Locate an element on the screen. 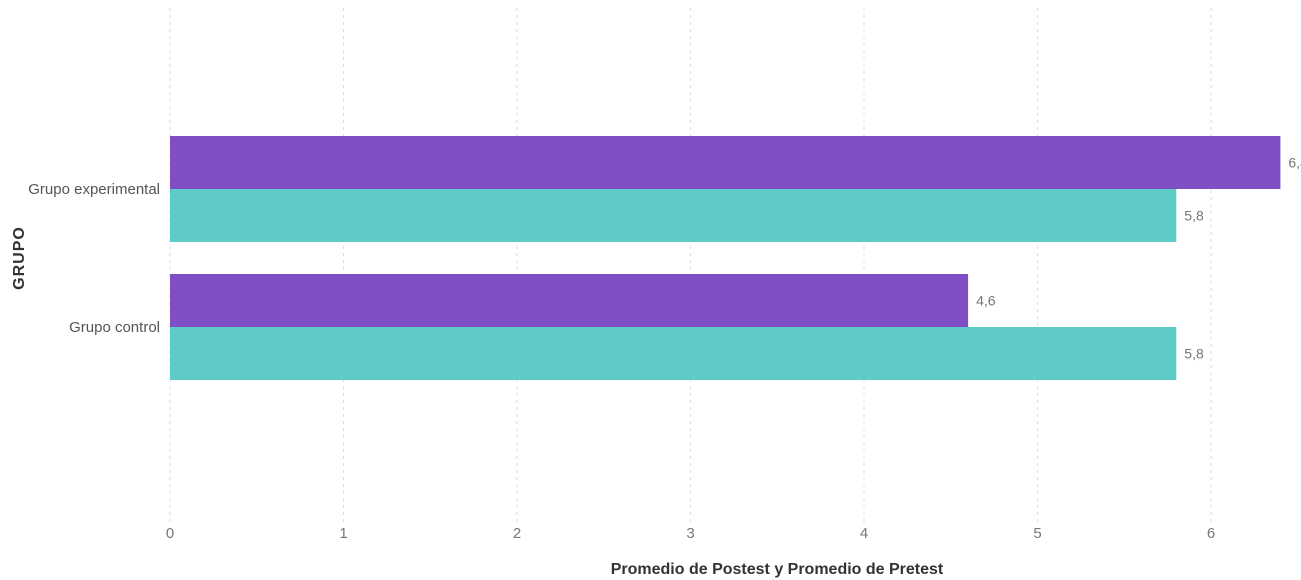 The width and height of the screenshot is (1301, 580). x-tick-label: 4 is located at coordinates (864, 533).